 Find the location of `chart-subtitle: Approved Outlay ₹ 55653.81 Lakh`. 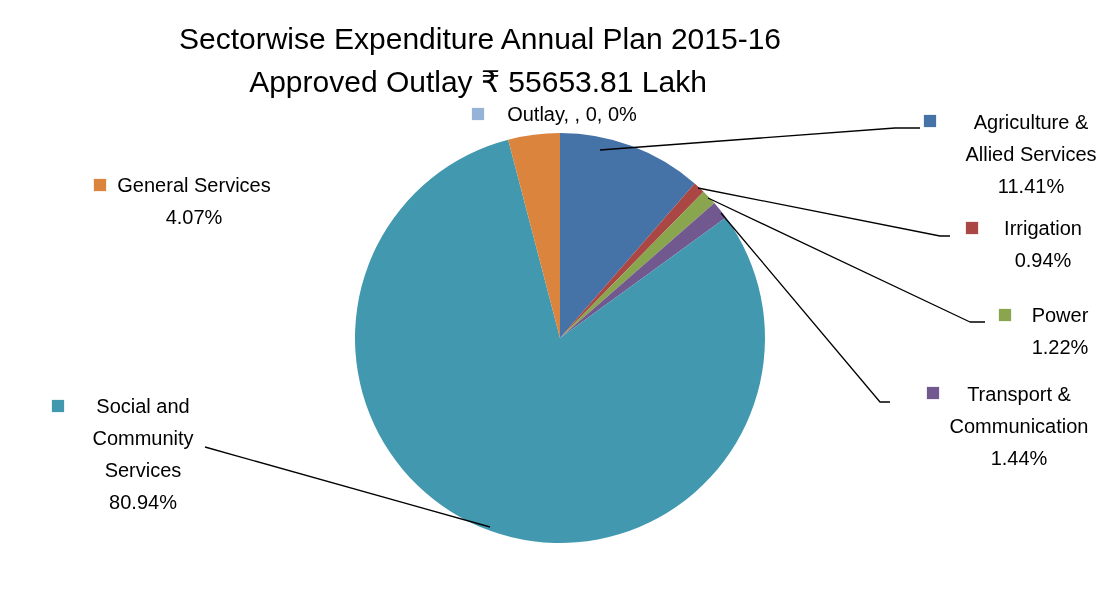

chart-subtitle: Approved Outlay ₹ 55653.81 Lakh is located at coordinates (478, 81).